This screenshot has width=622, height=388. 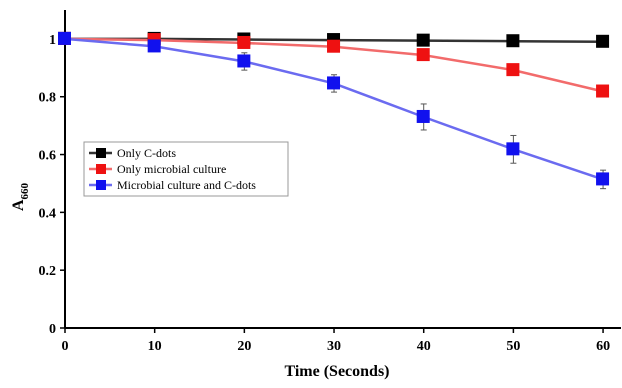 What do you see at coordinates (244, 346) in the screenshot?
I see `x-tick-label: 20` at bounding box center [244, 346].